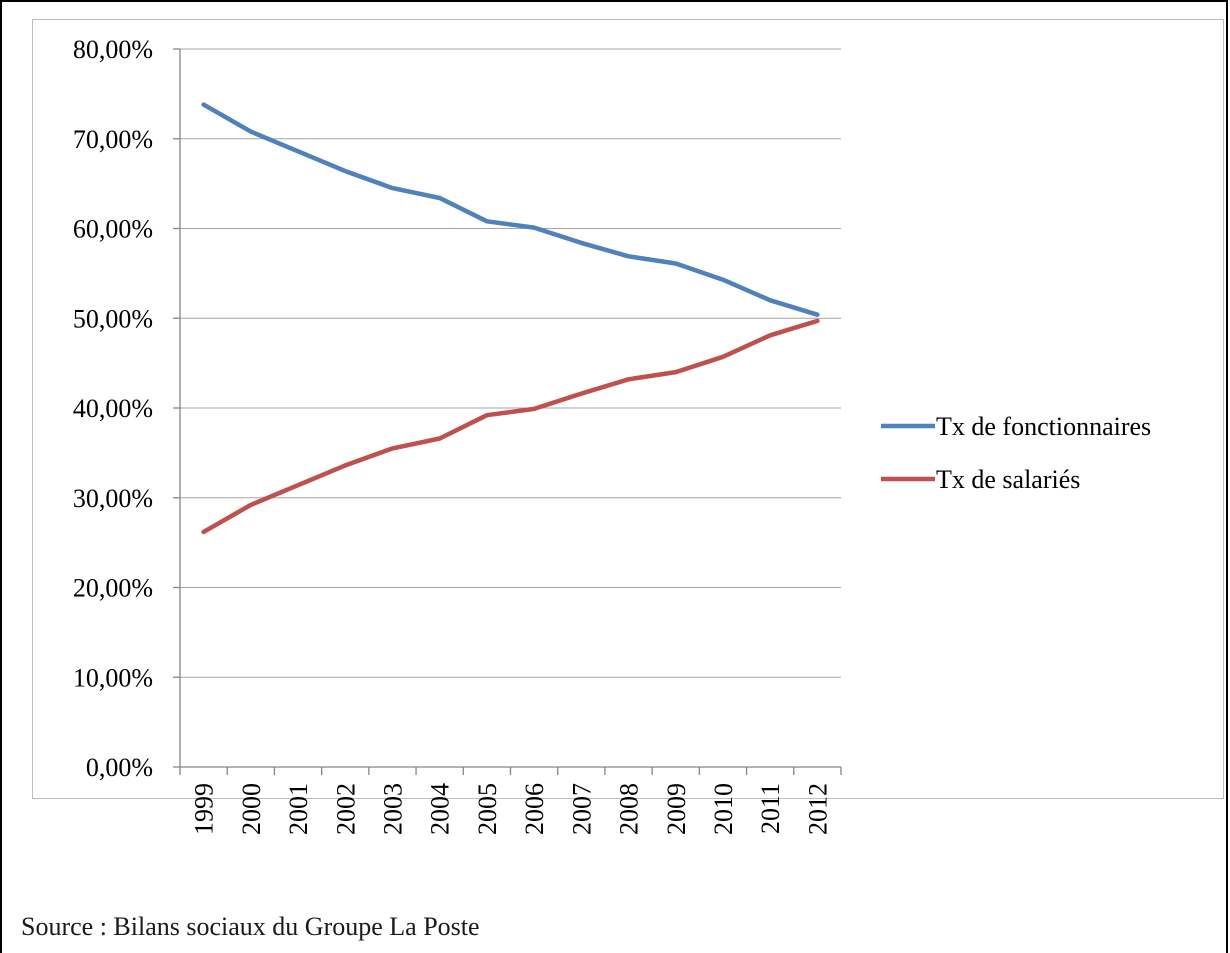  Describe the element at coordinates (345, 809) in the screenshot. I see `x-tick-label: 2002` at that location.